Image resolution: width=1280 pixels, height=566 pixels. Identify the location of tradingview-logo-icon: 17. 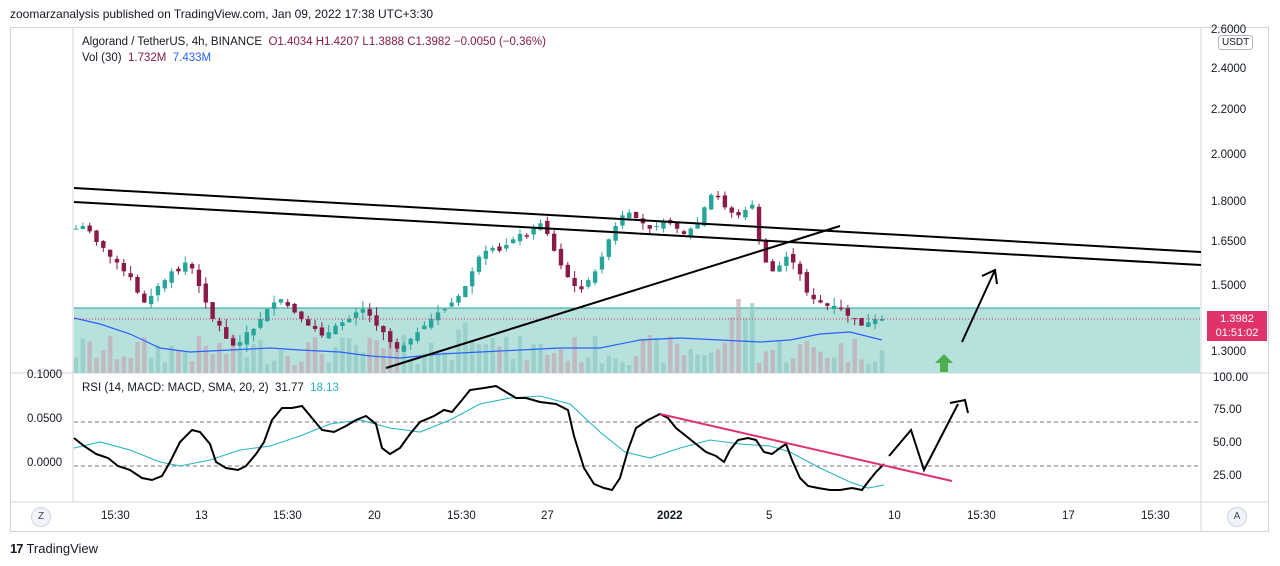
(17, 548).